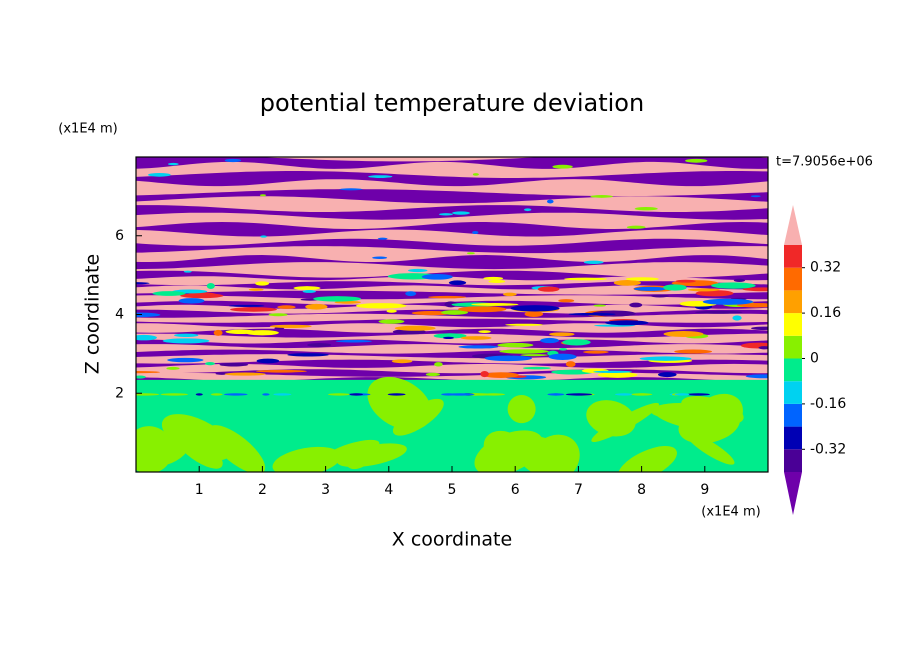 The image size is (904, 654). Describe the element at coordinates (814, 359) in the screenshot. I see `colorbar-tick-label: 0` at that location.